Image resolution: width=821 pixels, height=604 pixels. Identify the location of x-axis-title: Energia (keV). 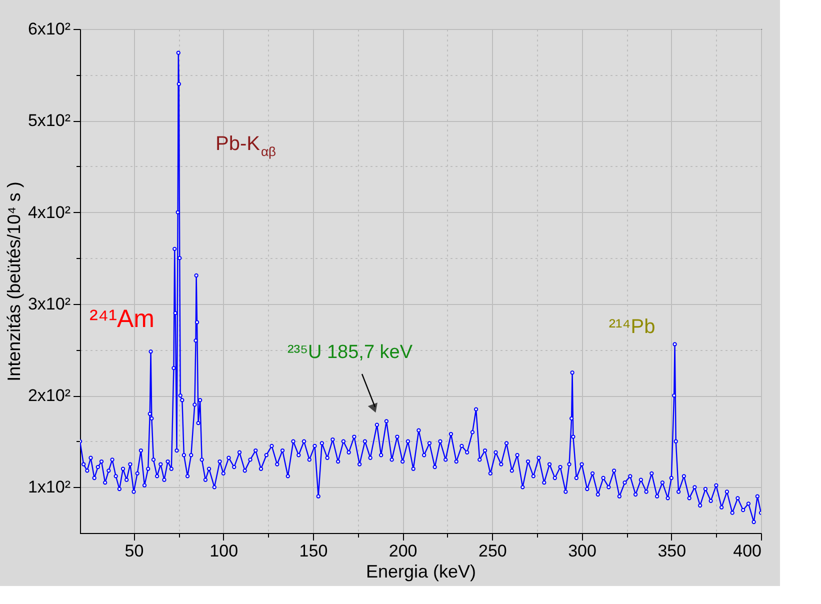
(421, 572).